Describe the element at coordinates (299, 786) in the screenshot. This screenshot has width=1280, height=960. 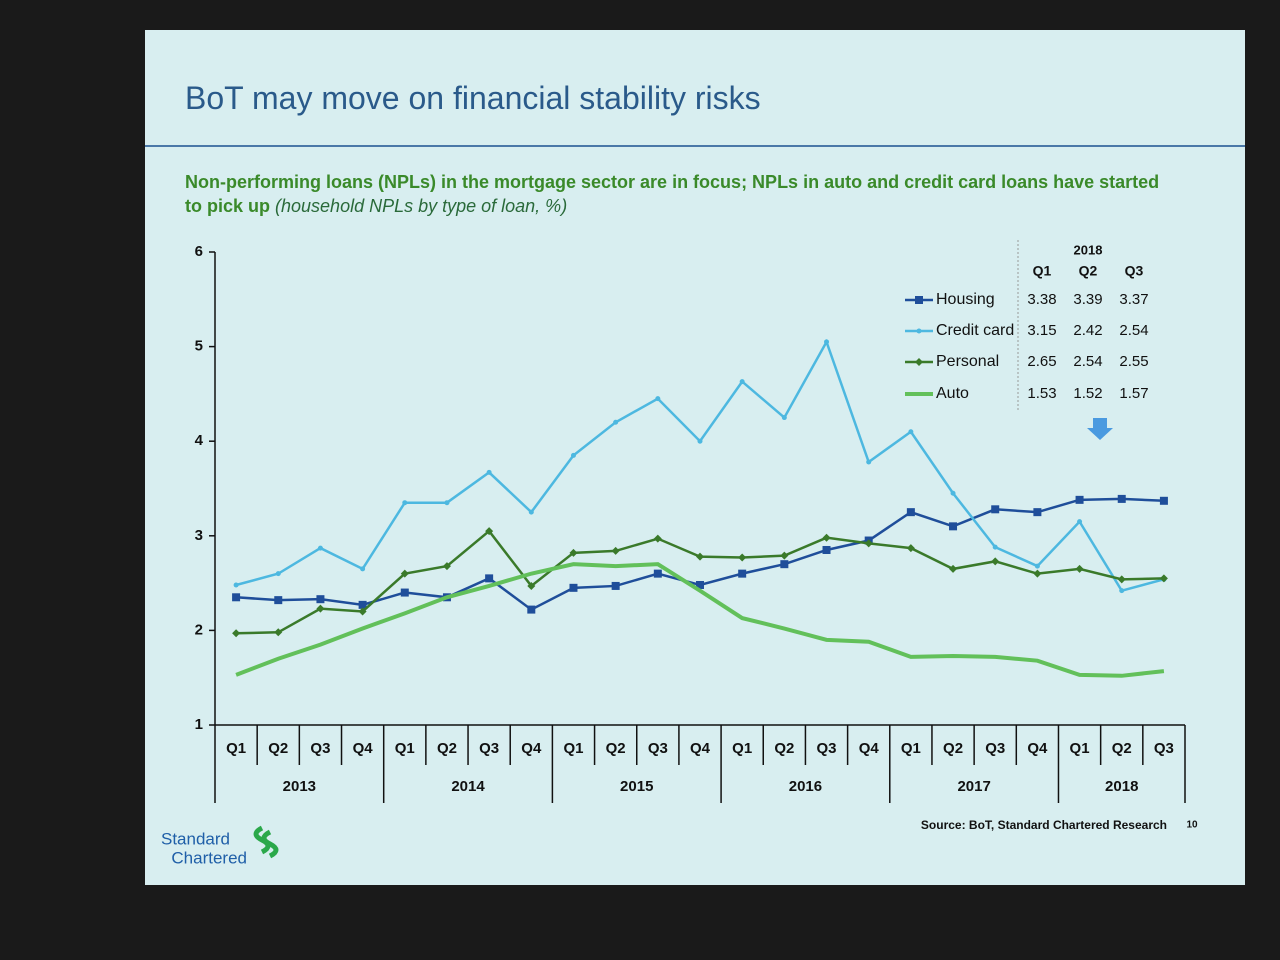
I see `year-label: 2013` at that location.